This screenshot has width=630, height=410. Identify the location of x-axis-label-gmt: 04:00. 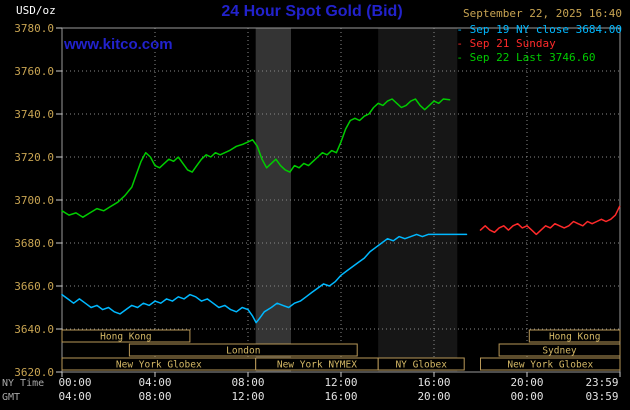
(74, 396).